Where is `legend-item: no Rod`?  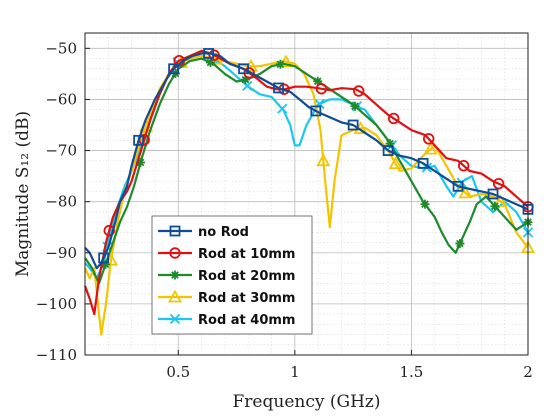
legend-item: no Rod is located at coordinates (203, 232).